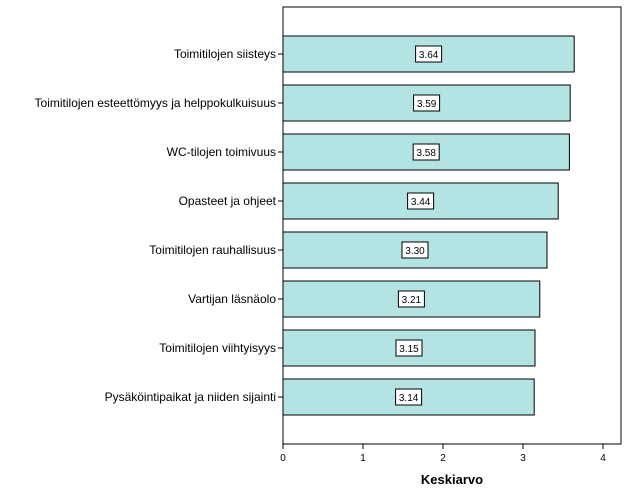  I want to click on x-tick-label: 3, so click(523, 458).